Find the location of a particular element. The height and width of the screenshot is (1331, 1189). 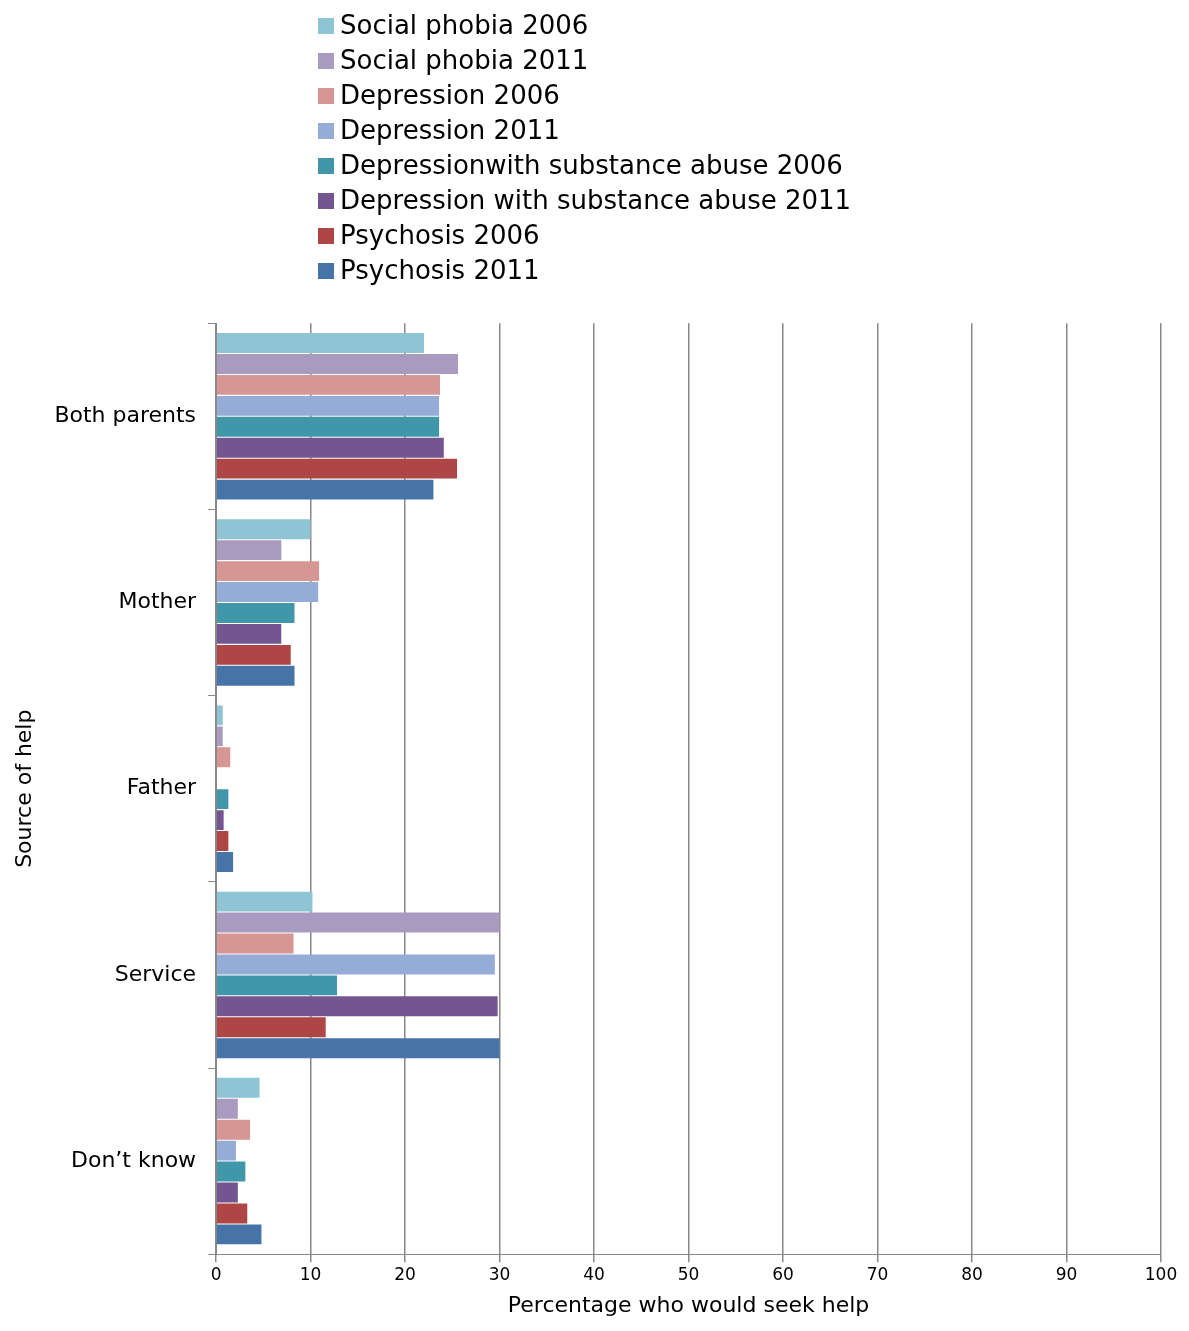

x-tick-label: 100 is located at coordinates (1161, 1273).